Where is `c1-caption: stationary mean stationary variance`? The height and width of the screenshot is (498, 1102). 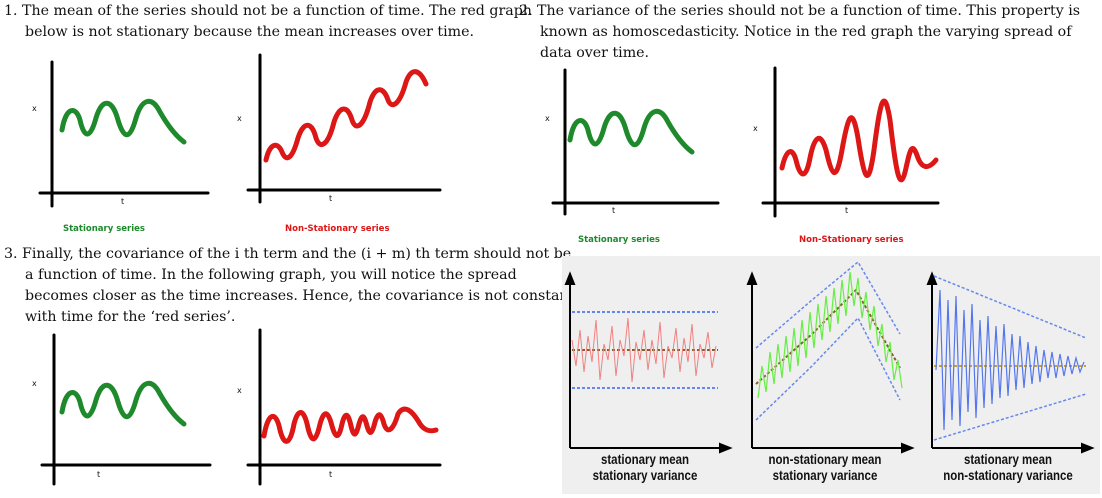
c1-caption: stationary mean stationary variance is located at coordinates (645, 467).